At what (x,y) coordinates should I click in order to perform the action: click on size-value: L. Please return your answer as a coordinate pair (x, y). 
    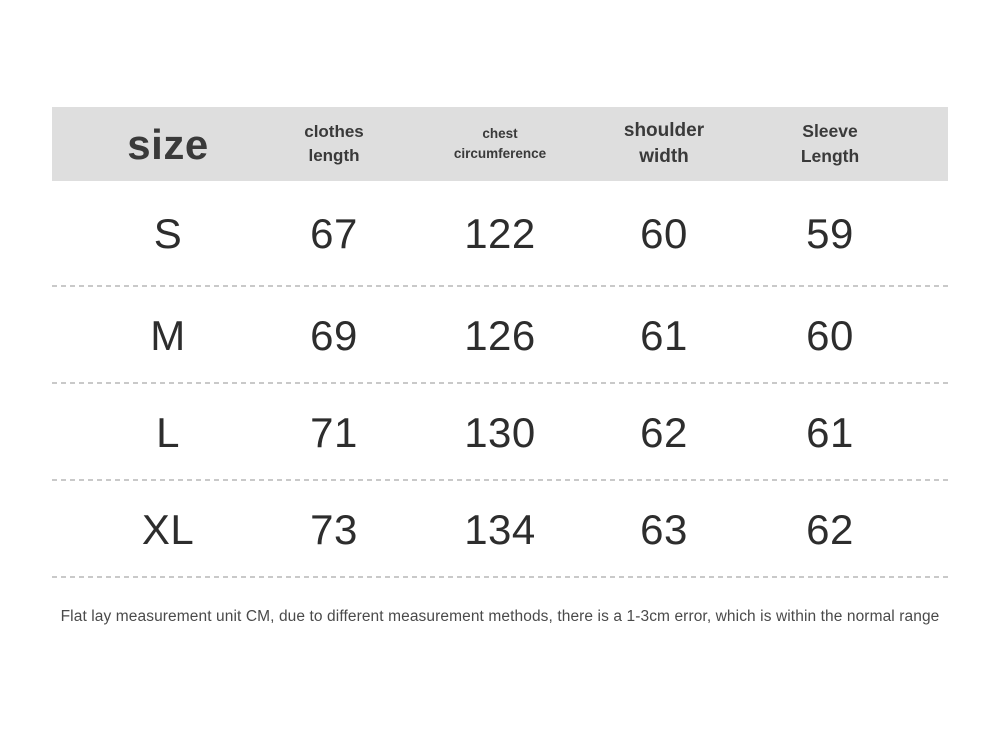
    Looking at the image, I should click on (168, 432).